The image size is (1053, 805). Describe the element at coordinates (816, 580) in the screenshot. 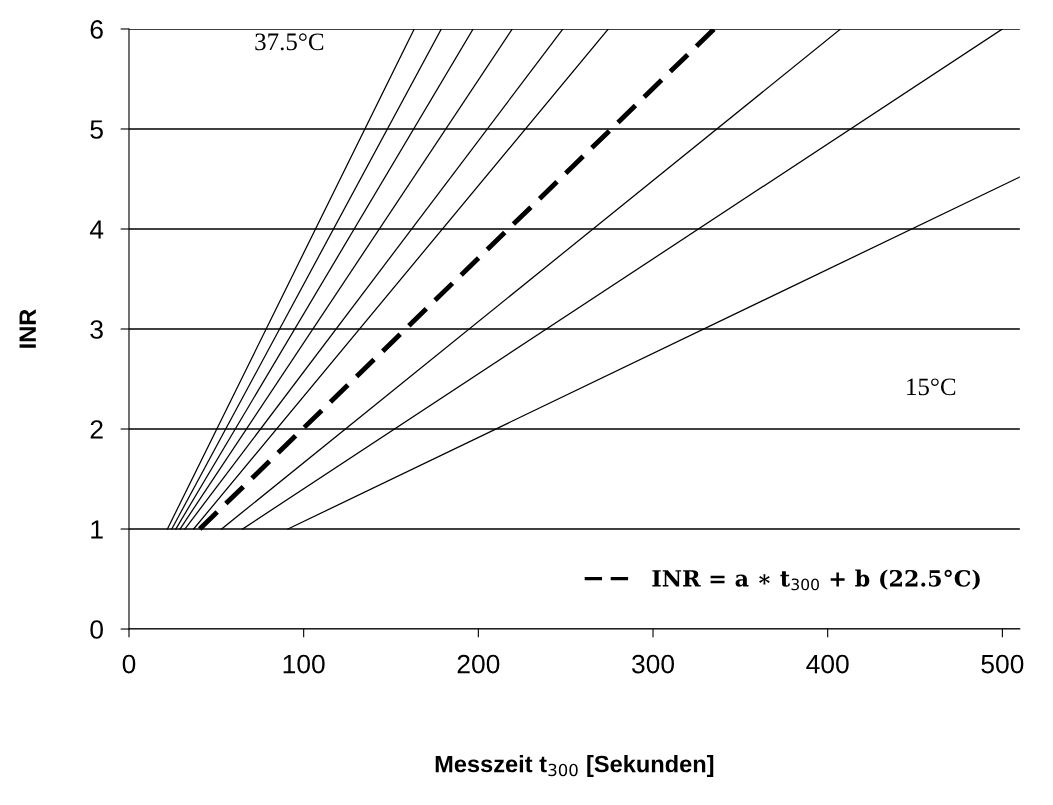

I see `legend-label: INR = a ∗ t$_{300}$ + b (22.5°C)` at that location.